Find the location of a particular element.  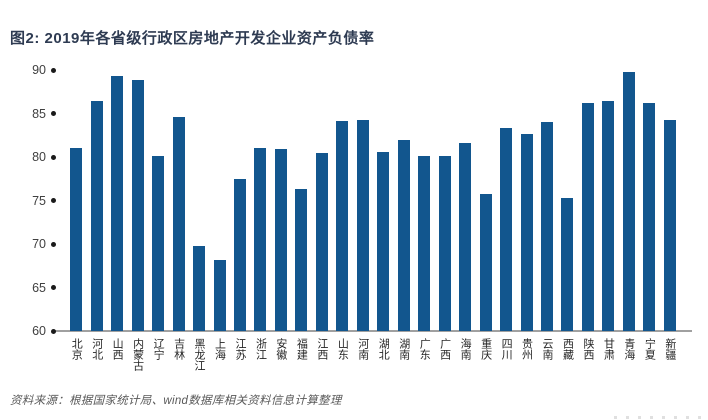

x-label-slot: 江西 is located at coordinates (322, 364).